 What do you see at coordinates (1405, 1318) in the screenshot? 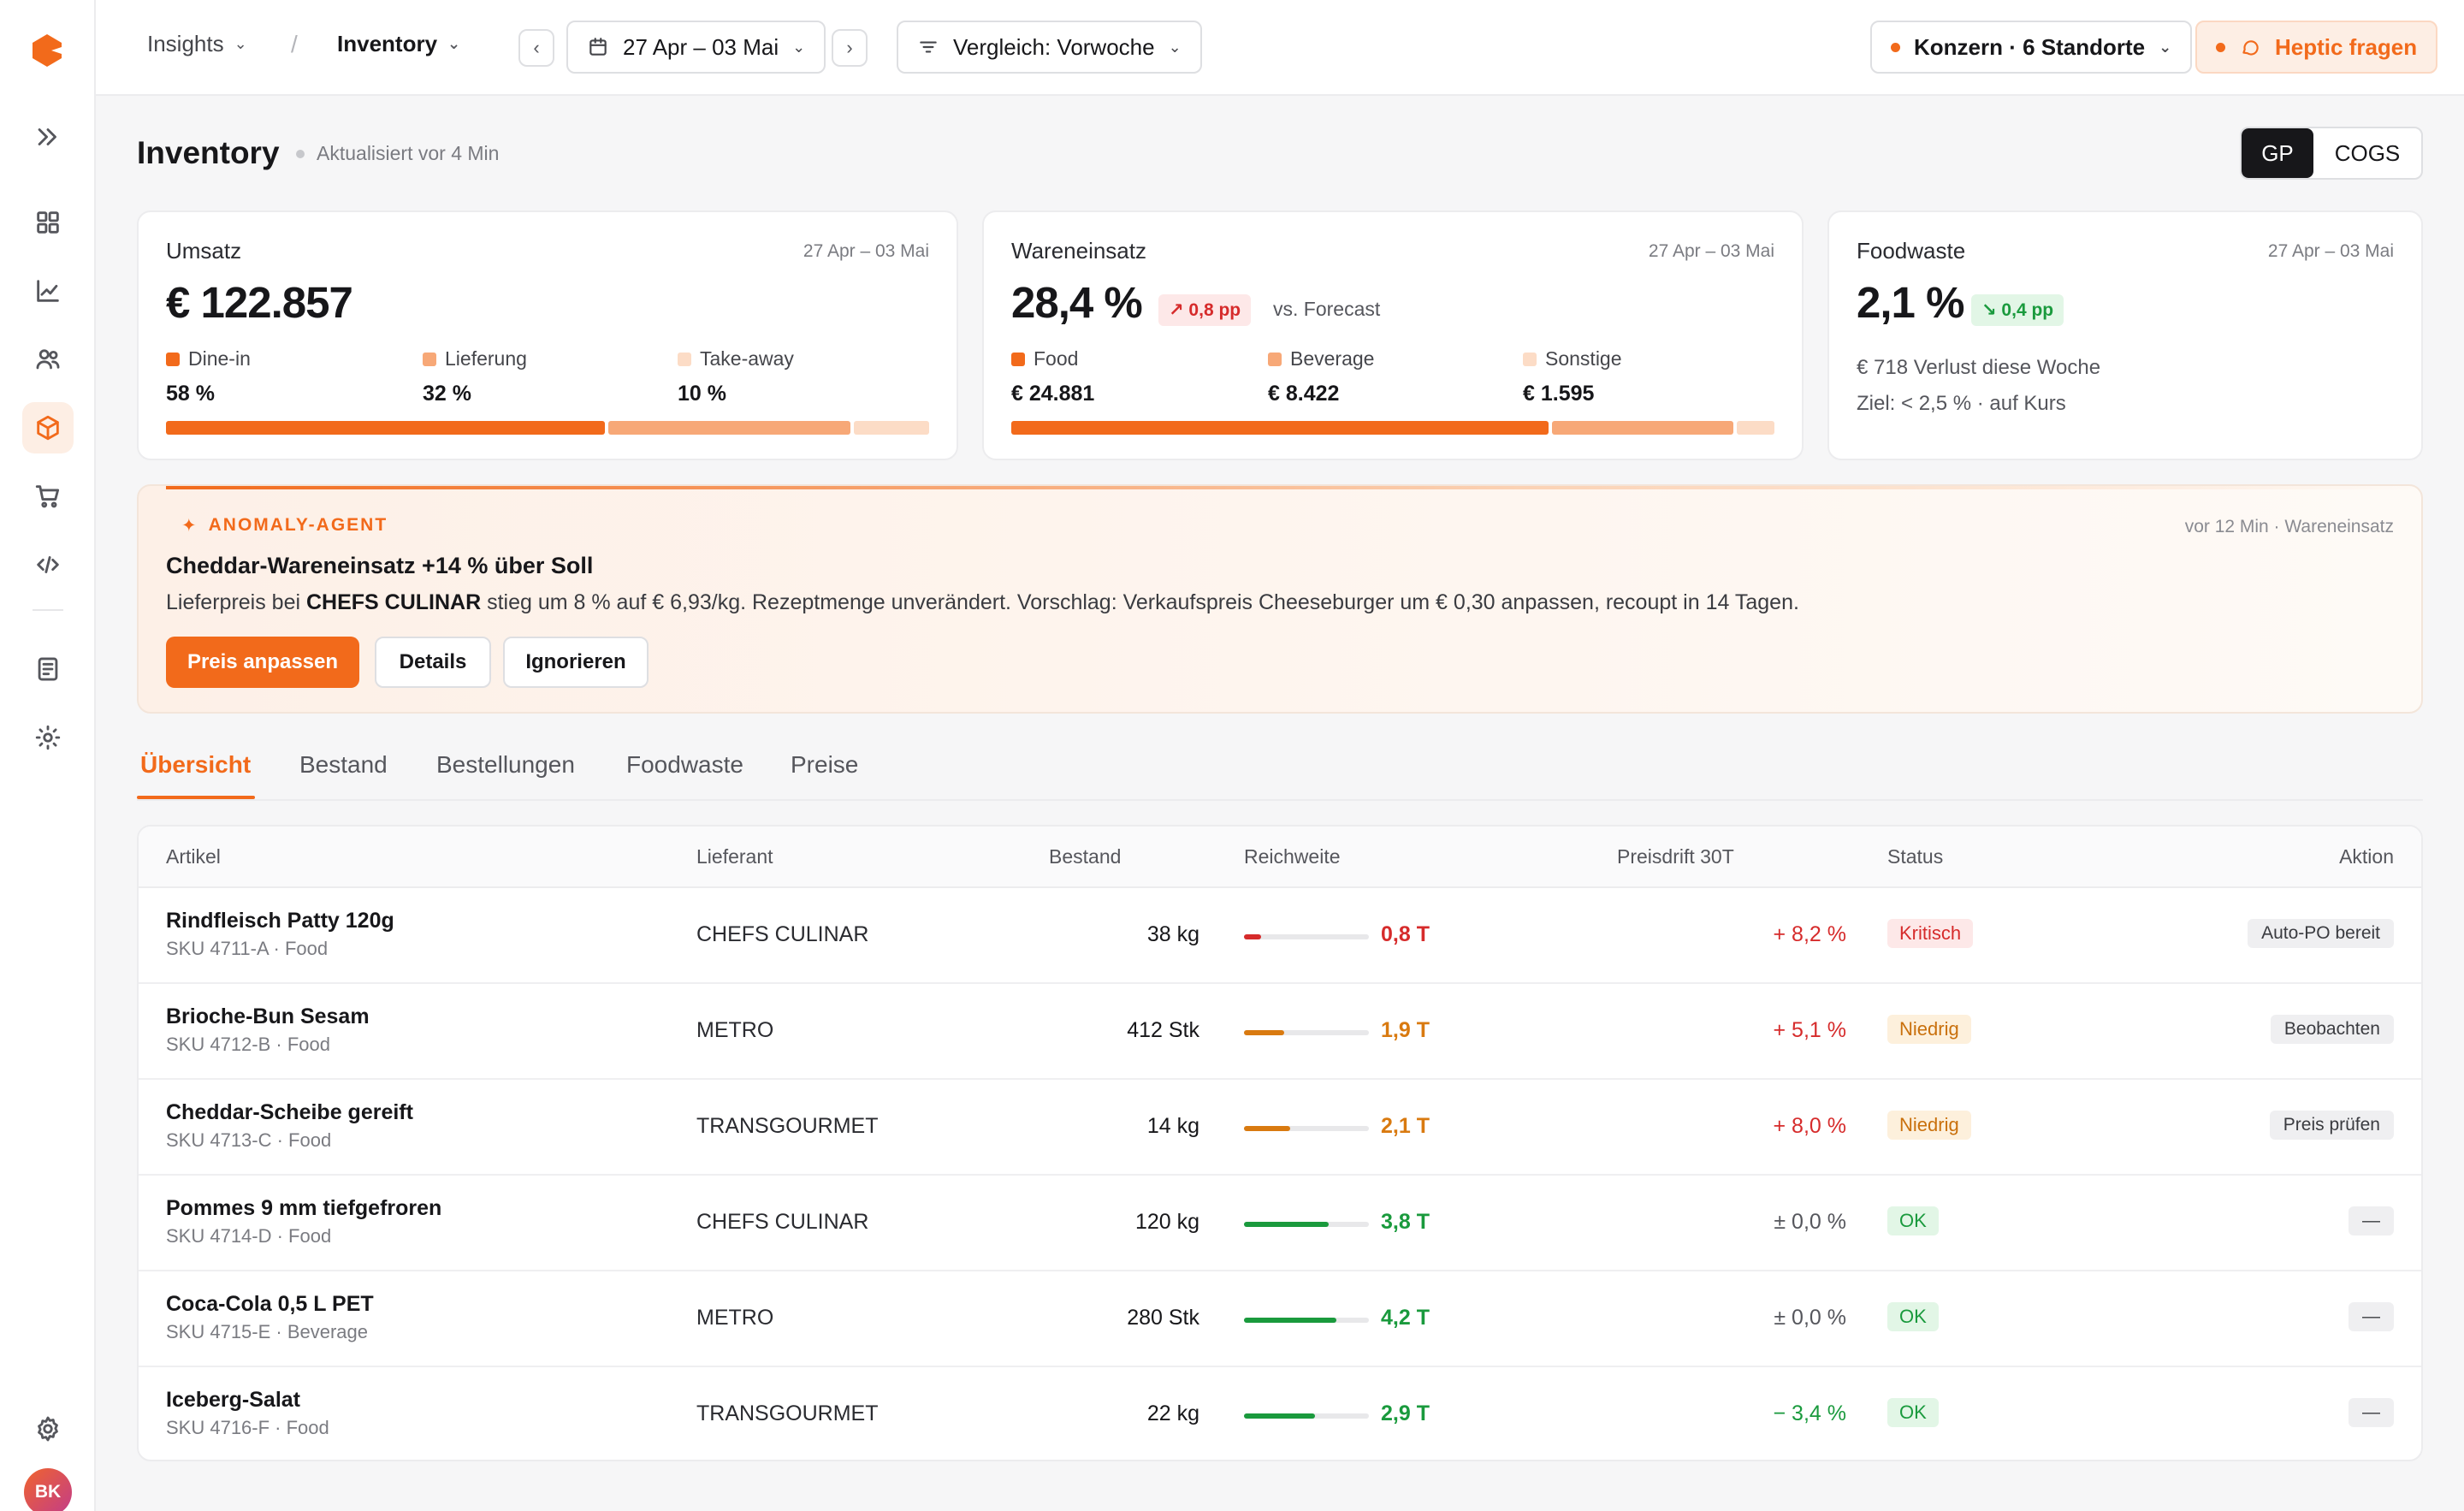
I see `reach-value: 4,2 T` at bounding box center [1405, 1318].